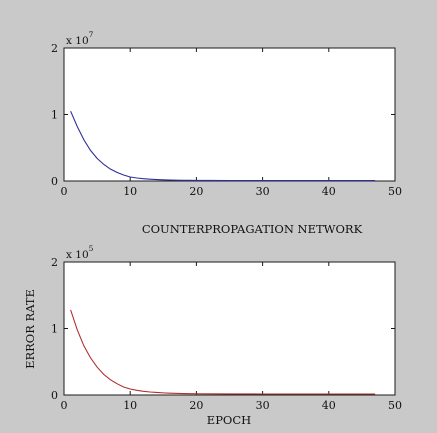  What do you see at coordinates (64, 405) in the screenshot?
I see `bottom-x-tick-label: 0` at bounding box center [64, 405].